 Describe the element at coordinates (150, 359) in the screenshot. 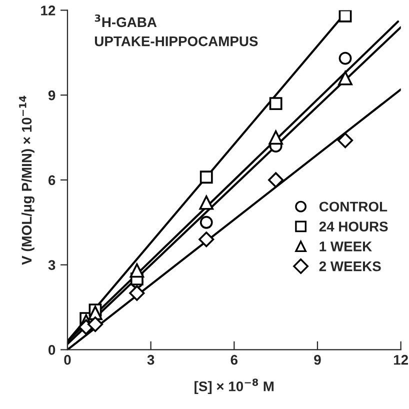

I see `x-tick-label: 3` at that location.